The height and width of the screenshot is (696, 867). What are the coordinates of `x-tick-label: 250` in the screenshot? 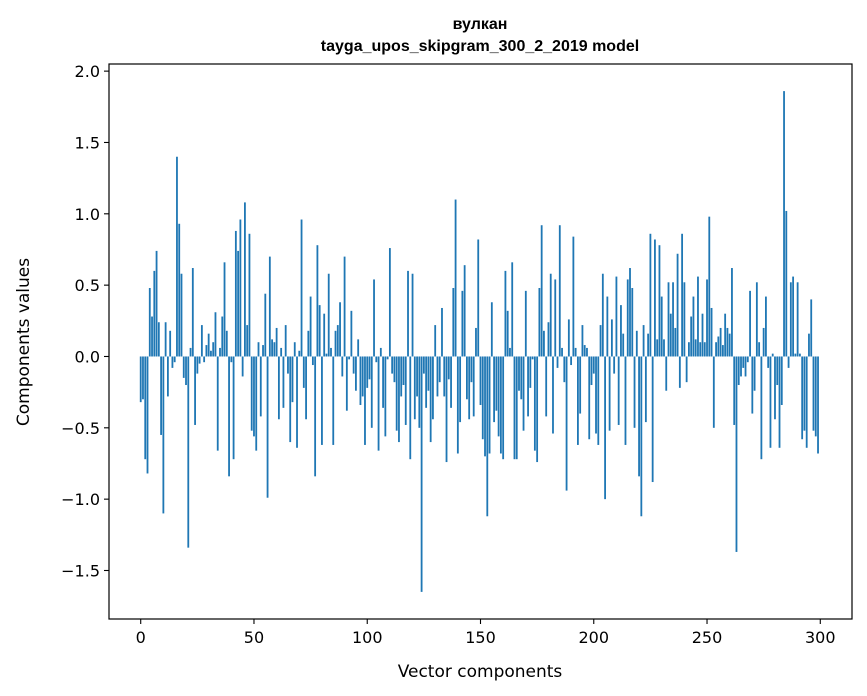 It's located at (707, 637).